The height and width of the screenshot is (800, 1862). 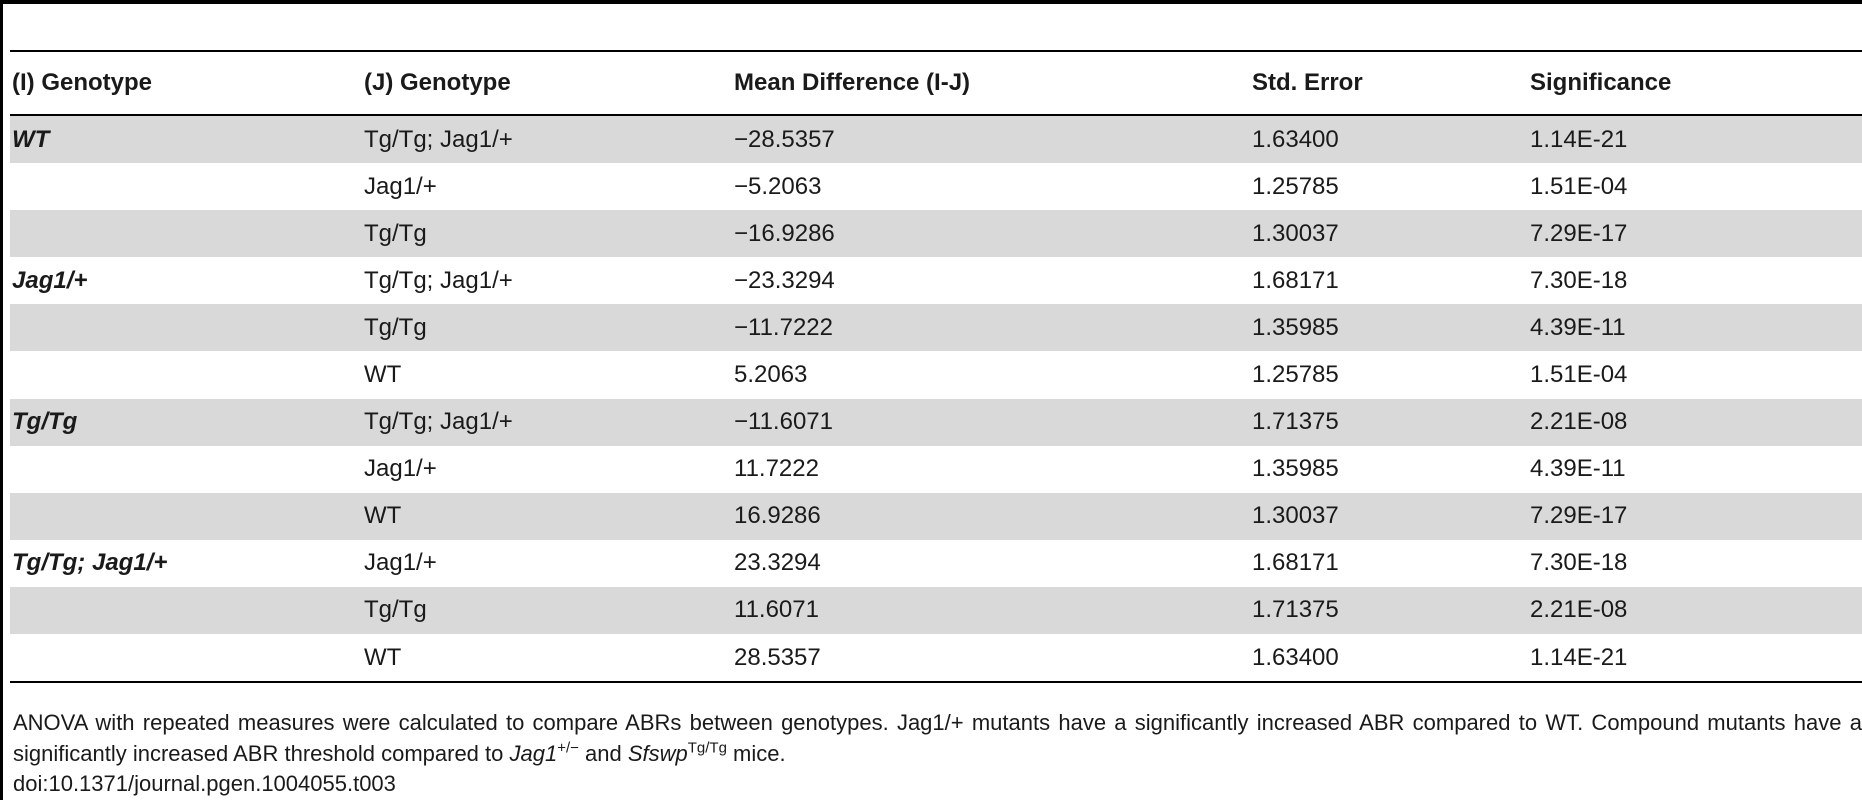 I want to click on table-row: Tg/Tg −16.9286 1.30037 7.29E-17, so click(x=936, y=234).